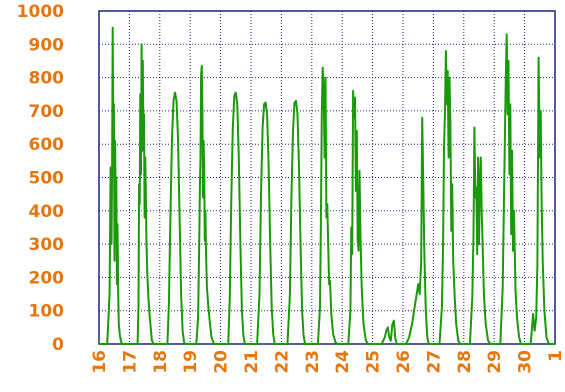 The width and height of the screenshot is (565, 392). What do you see at coordinates (47, 312) in the screenshot?
I see `y-tick-label: 100` at bounding box center [47, 312].